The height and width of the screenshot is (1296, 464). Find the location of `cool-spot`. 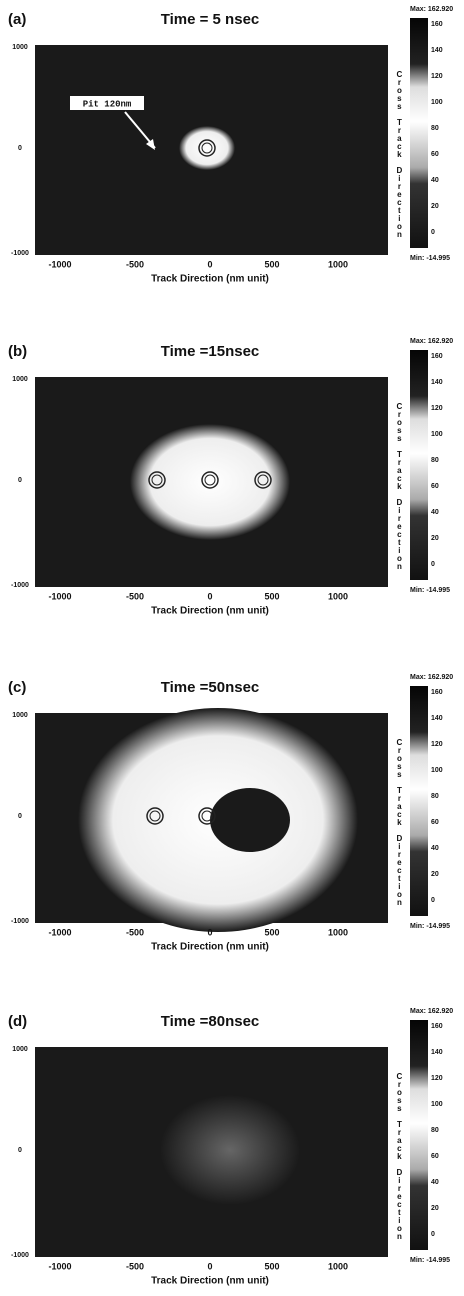

cool-spot is located at coordinates (250, 820).